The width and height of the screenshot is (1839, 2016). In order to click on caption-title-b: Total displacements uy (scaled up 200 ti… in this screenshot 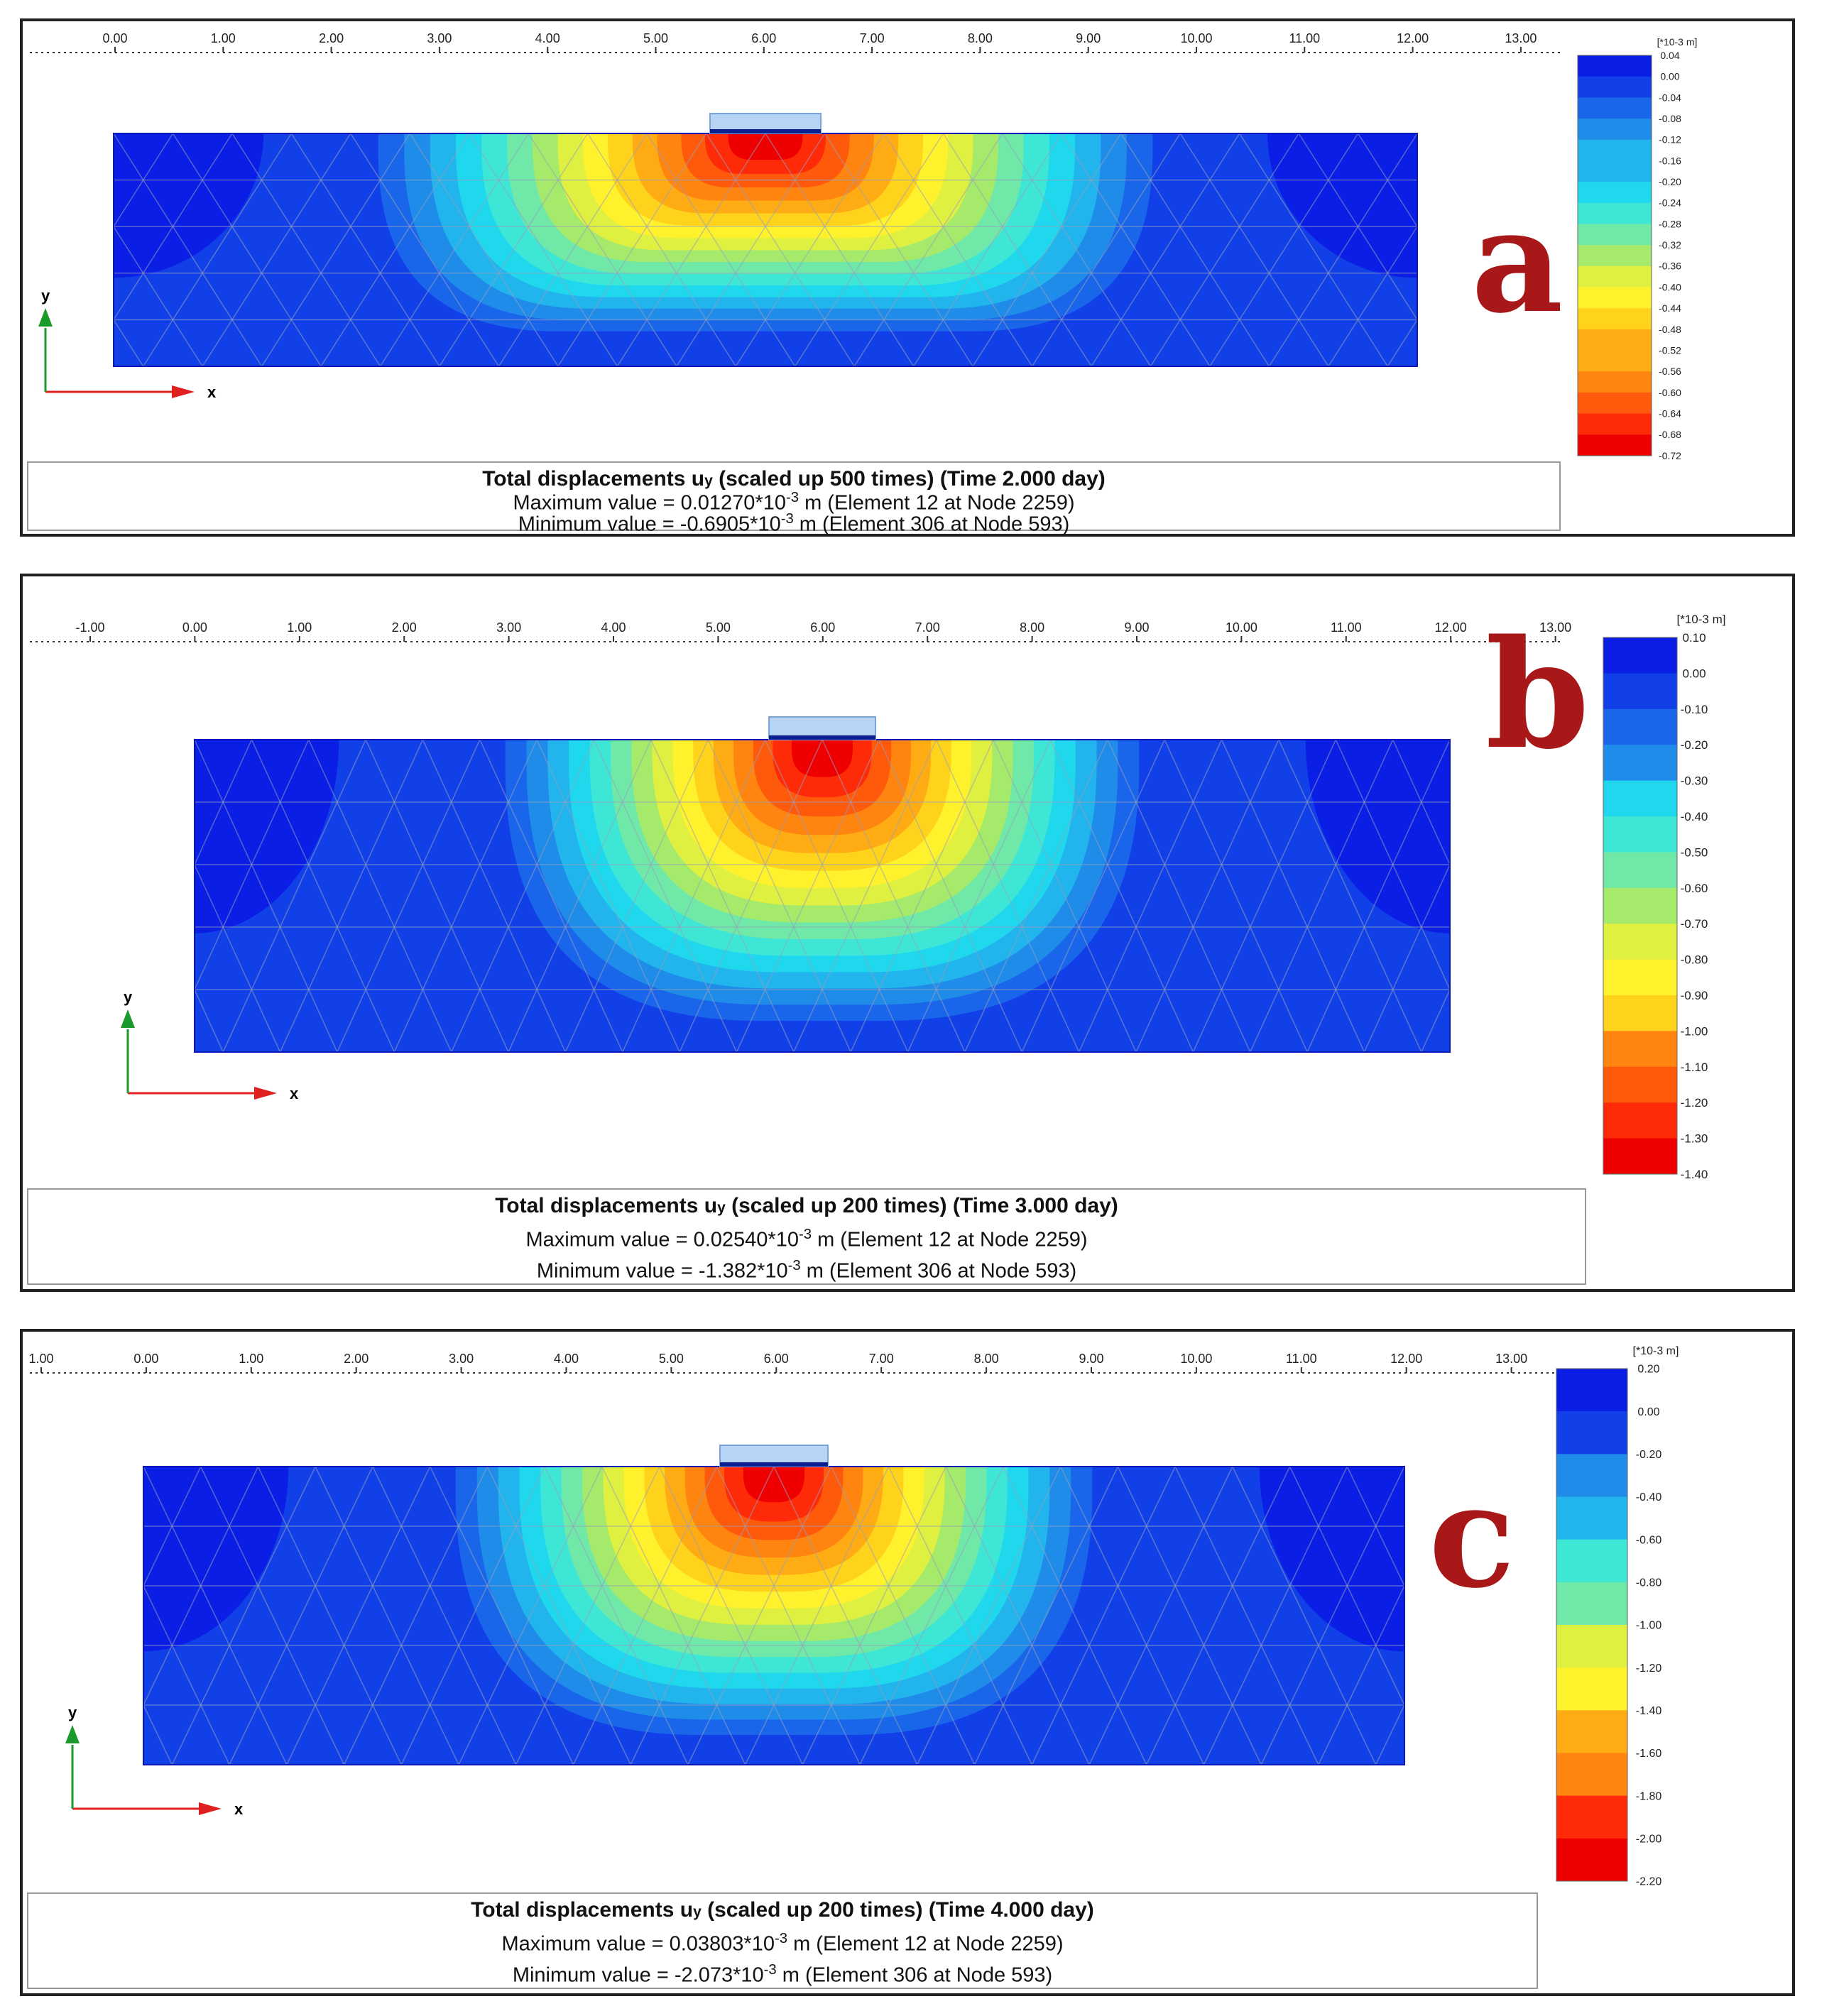, I will do `click(806, 1206)`.